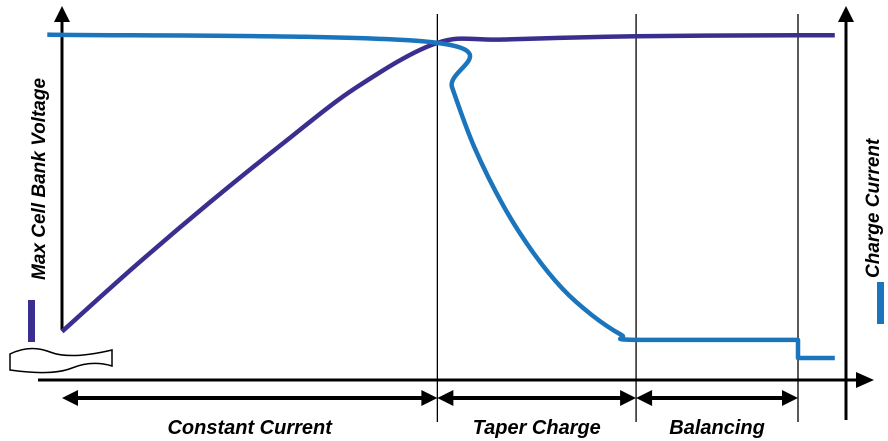 The width and height of the screenshot is (888, 441). I want to click on axis-break-symbol, so click(61, 360).